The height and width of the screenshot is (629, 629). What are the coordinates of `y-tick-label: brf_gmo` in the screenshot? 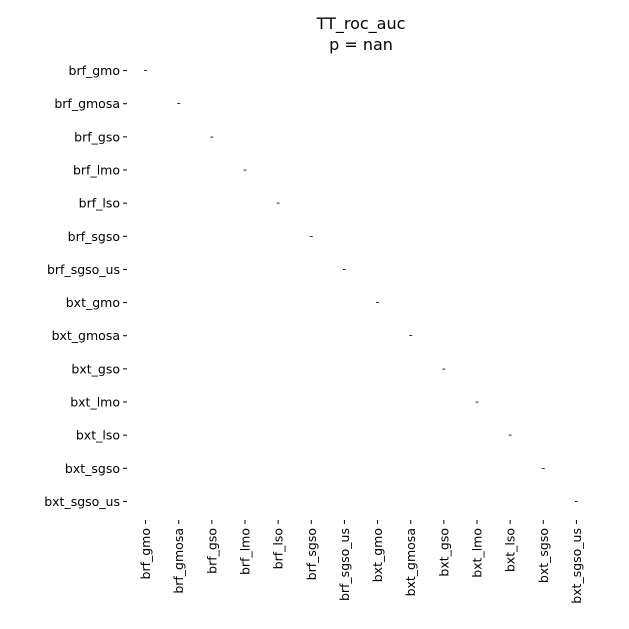 It's located at (94, 70).